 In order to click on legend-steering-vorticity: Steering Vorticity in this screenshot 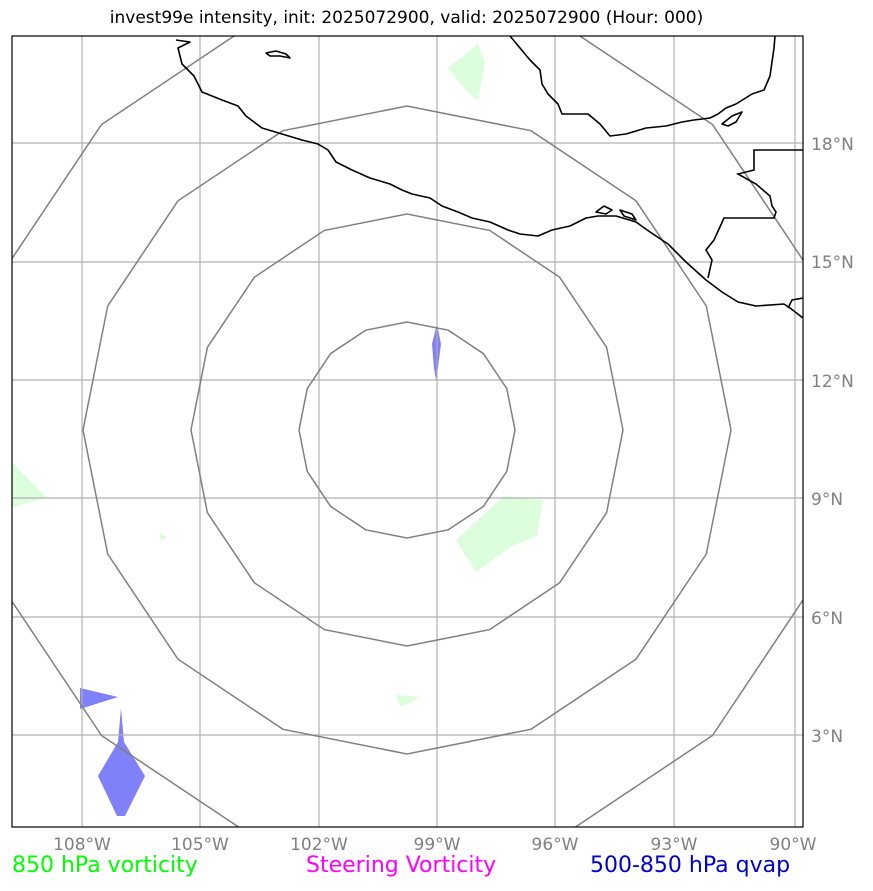, I will do `click(401, 865)`.